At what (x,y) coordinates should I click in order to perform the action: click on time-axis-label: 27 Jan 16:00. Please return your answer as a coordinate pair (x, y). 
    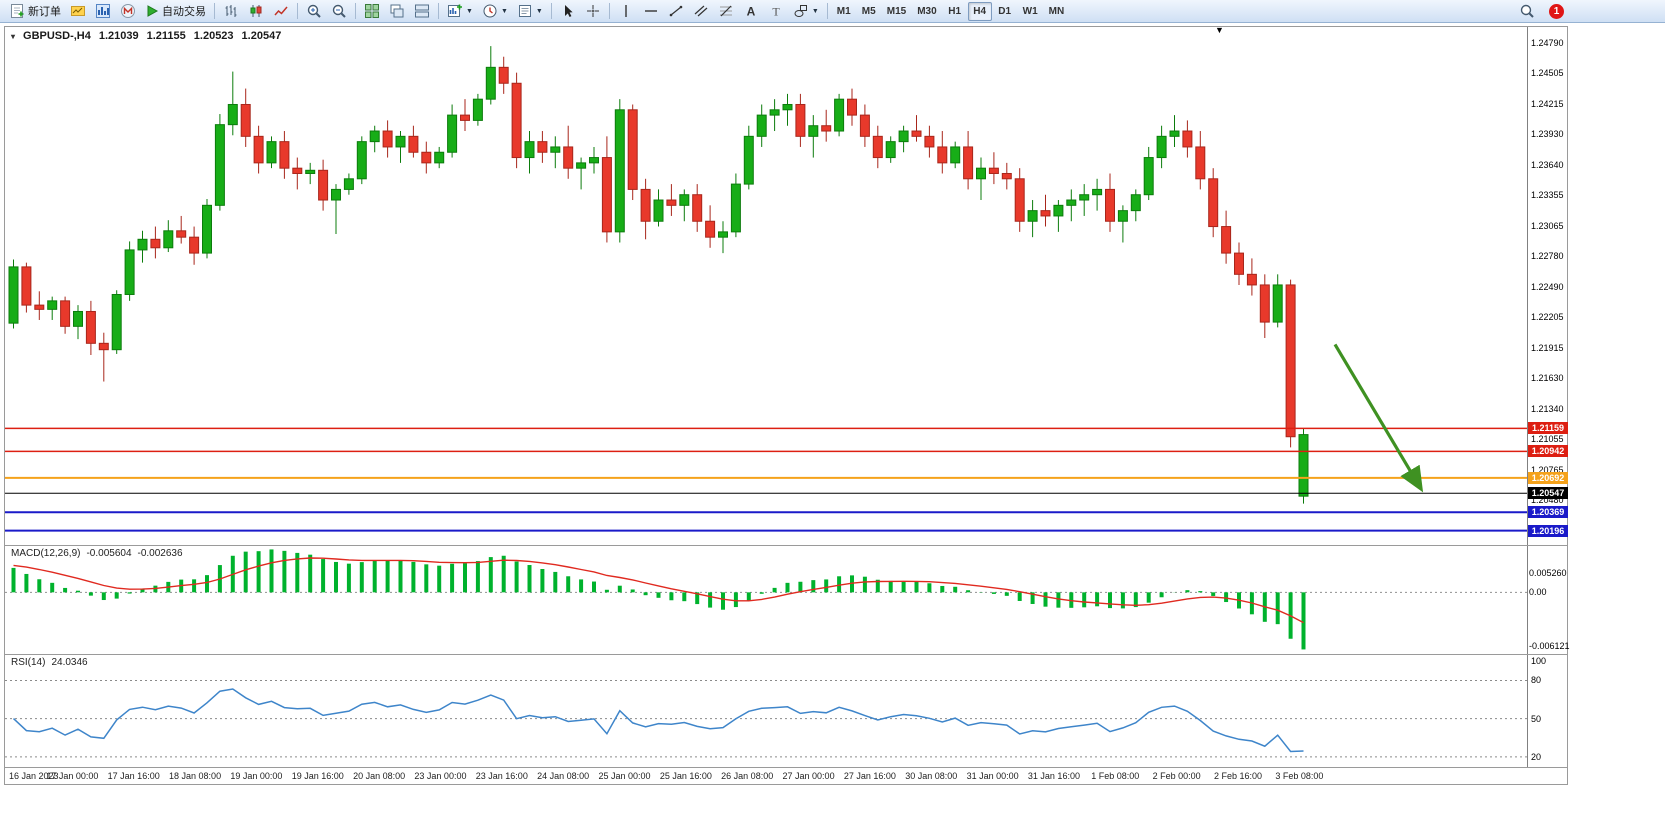
    Looking at the image, I should click on (869, 776).